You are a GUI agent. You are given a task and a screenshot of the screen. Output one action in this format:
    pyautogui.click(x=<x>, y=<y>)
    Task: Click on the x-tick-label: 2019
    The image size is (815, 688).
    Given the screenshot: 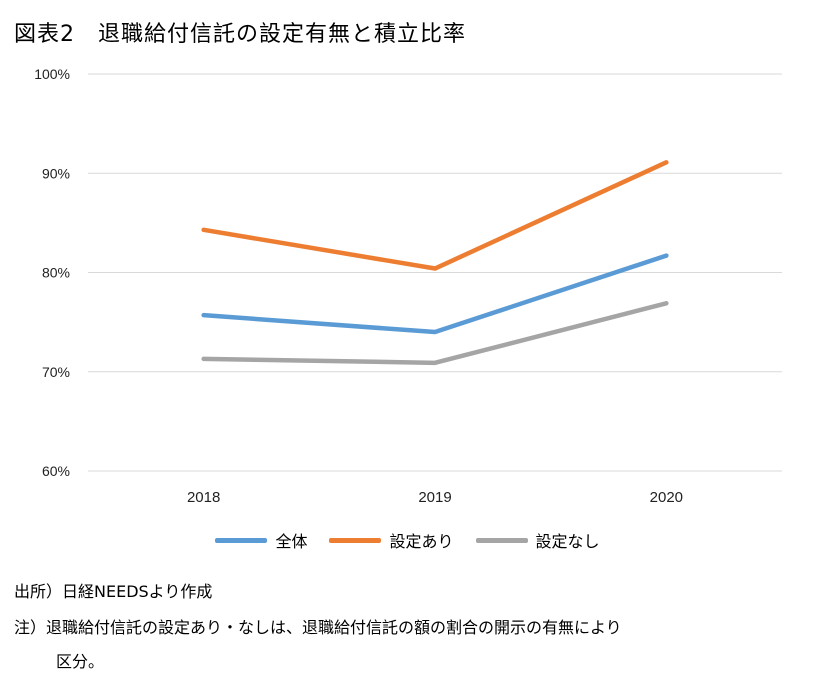 What is the action you would take?
    pyautogui.click(x=434, y=497)
    